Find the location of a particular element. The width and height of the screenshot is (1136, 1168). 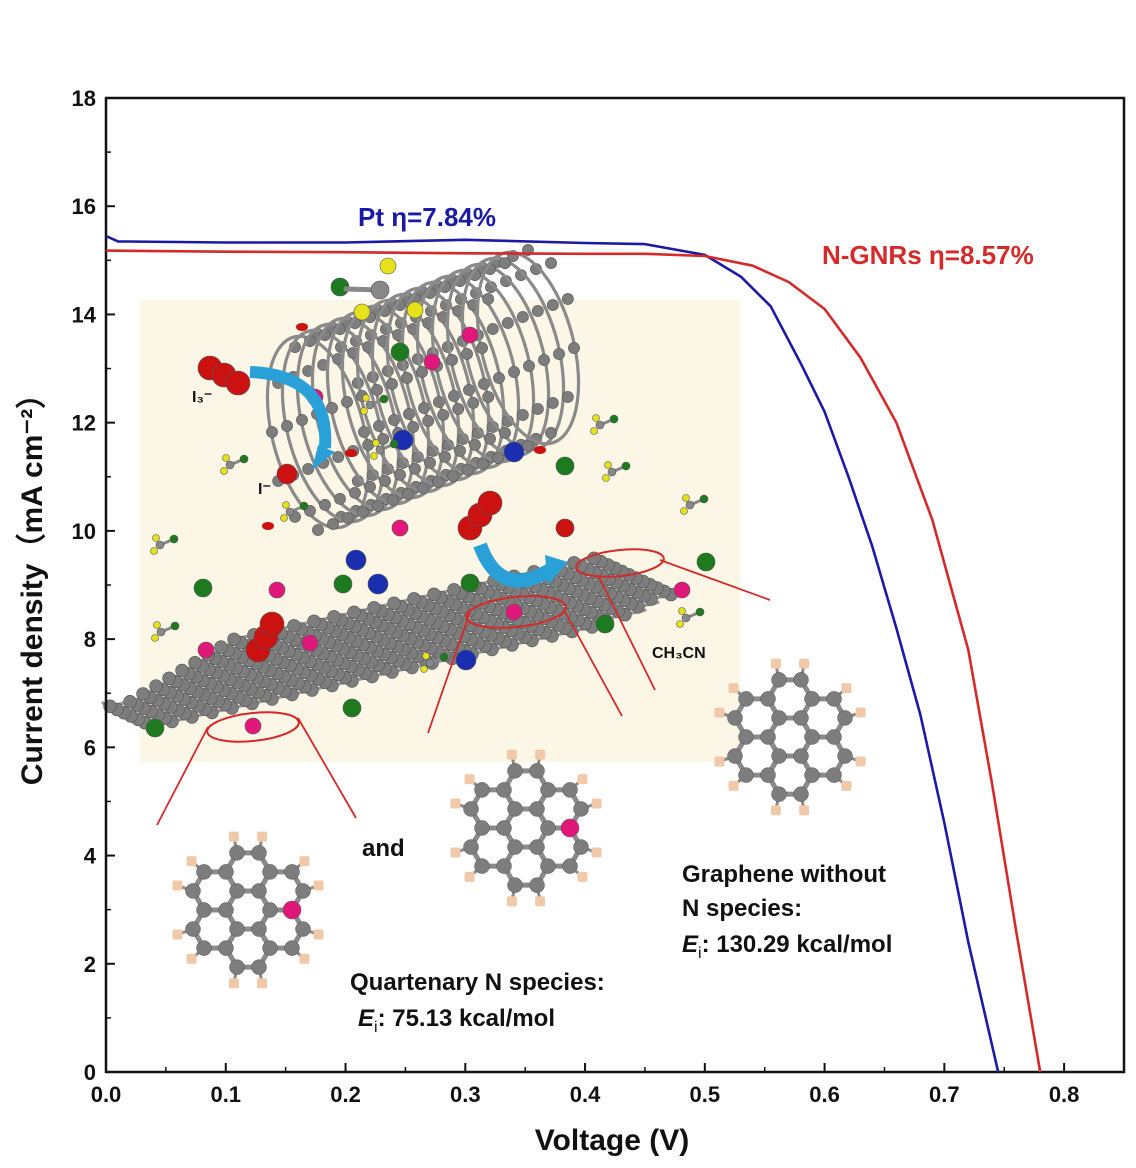

and-label: and is located at coordinates (383, 848).